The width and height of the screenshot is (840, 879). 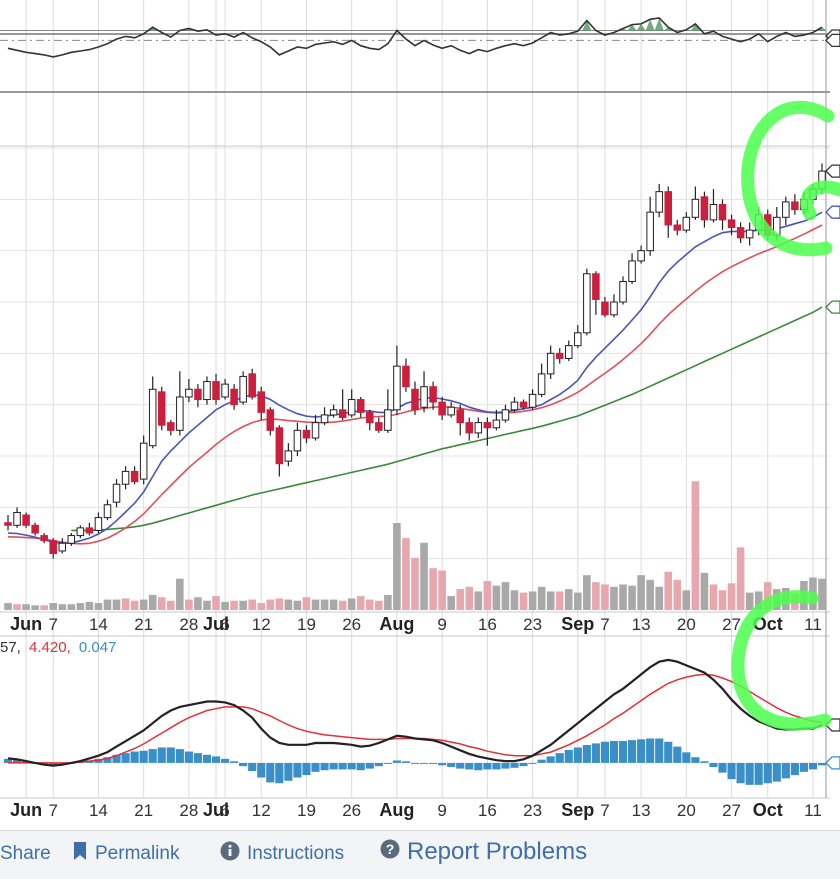 I want to click on green-marker-lower, so click(x=781, y=660).